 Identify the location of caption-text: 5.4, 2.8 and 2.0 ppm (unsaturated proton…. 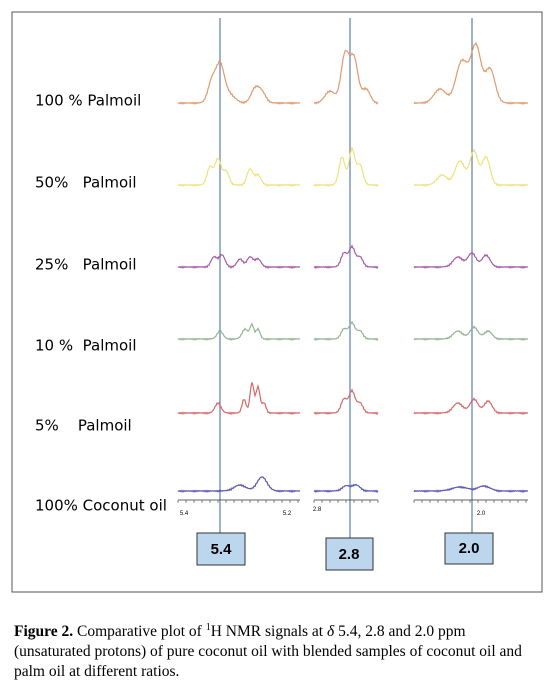
(268, 652).